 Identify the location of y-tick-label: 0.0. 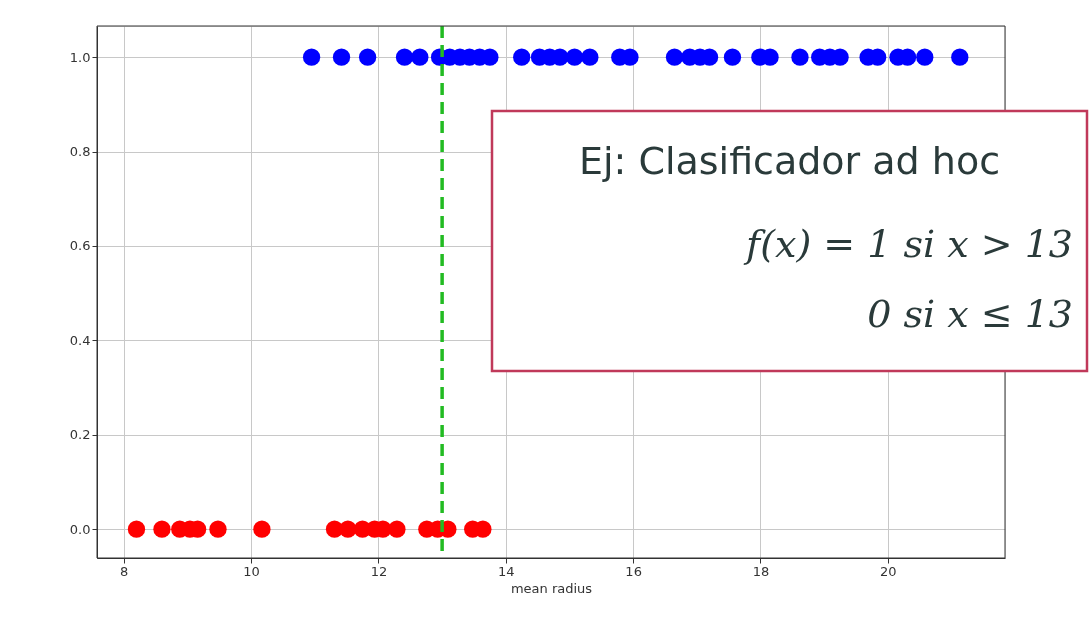
(80, 529).